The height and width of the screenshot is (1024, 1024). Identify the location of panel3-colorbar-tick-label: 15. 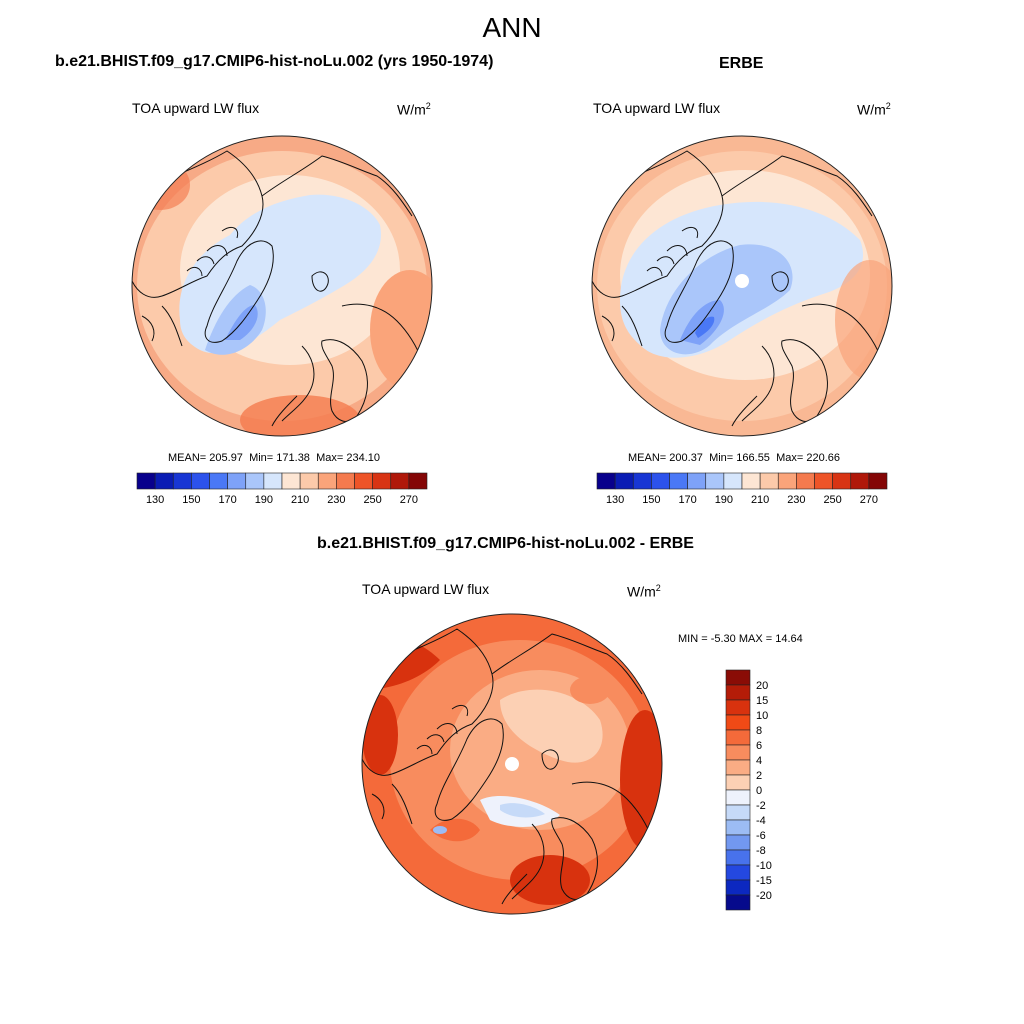
(762, 701).